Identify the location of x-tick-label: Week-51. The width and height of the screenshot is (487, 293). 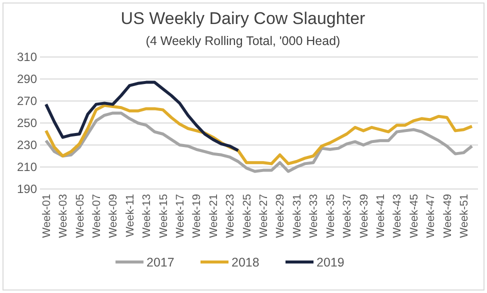
(464, 216).